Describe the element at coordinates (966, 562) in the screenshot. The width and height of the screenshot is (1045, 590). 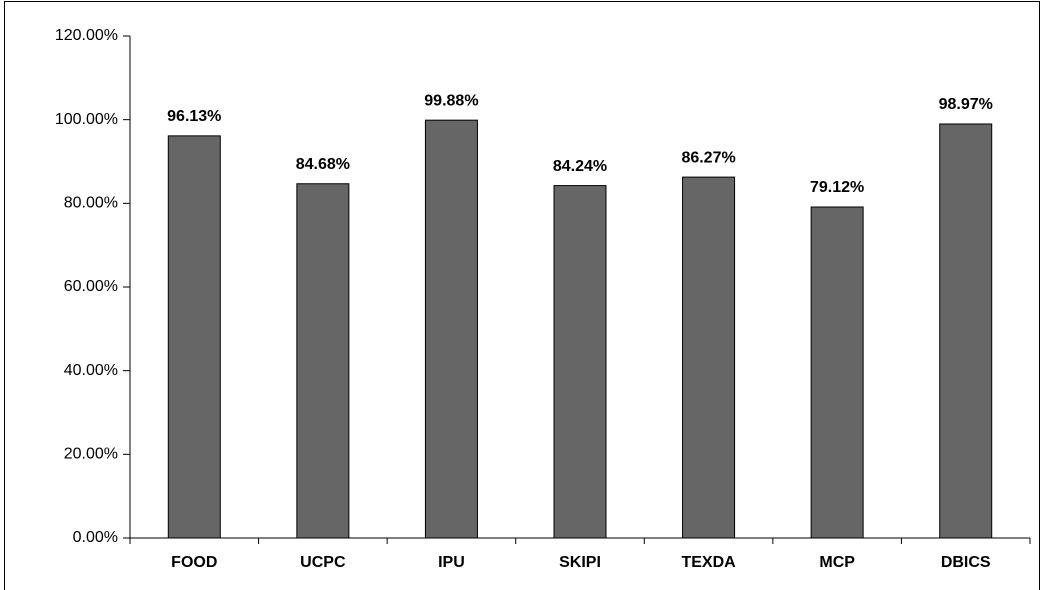
I see `x-tick-label: DBICS` at that location.